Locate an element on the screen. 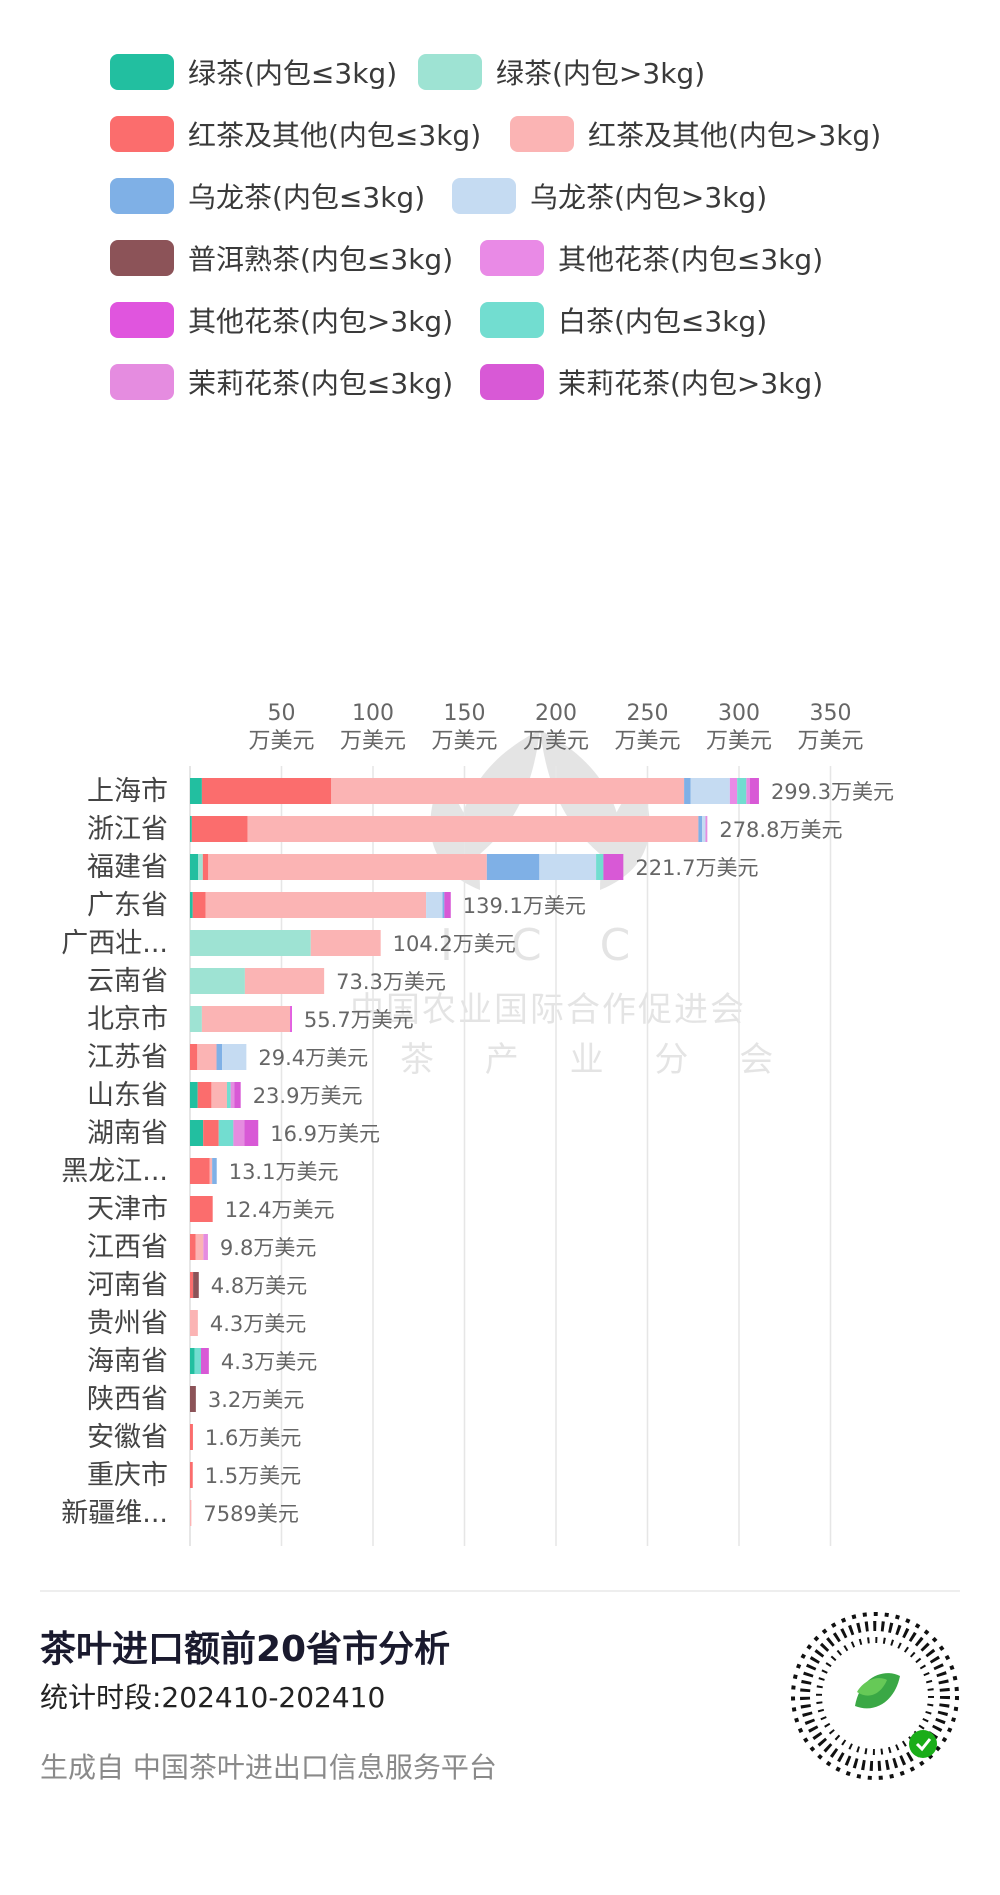 Image resolution: width=1000 pixels, height=1895 pixels. legend-item: 其他花茶(内包≤3kg) is located at coordinates (651, 258).